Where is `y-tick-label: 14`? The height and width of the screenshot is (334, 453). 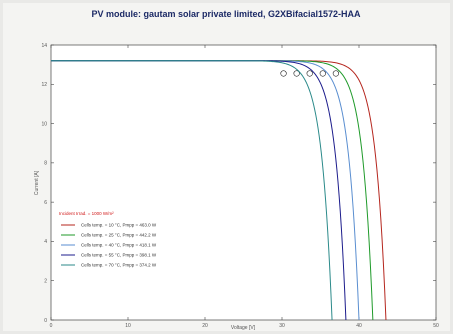 y-tick-label: 14 is located at coordinates (44, 46).